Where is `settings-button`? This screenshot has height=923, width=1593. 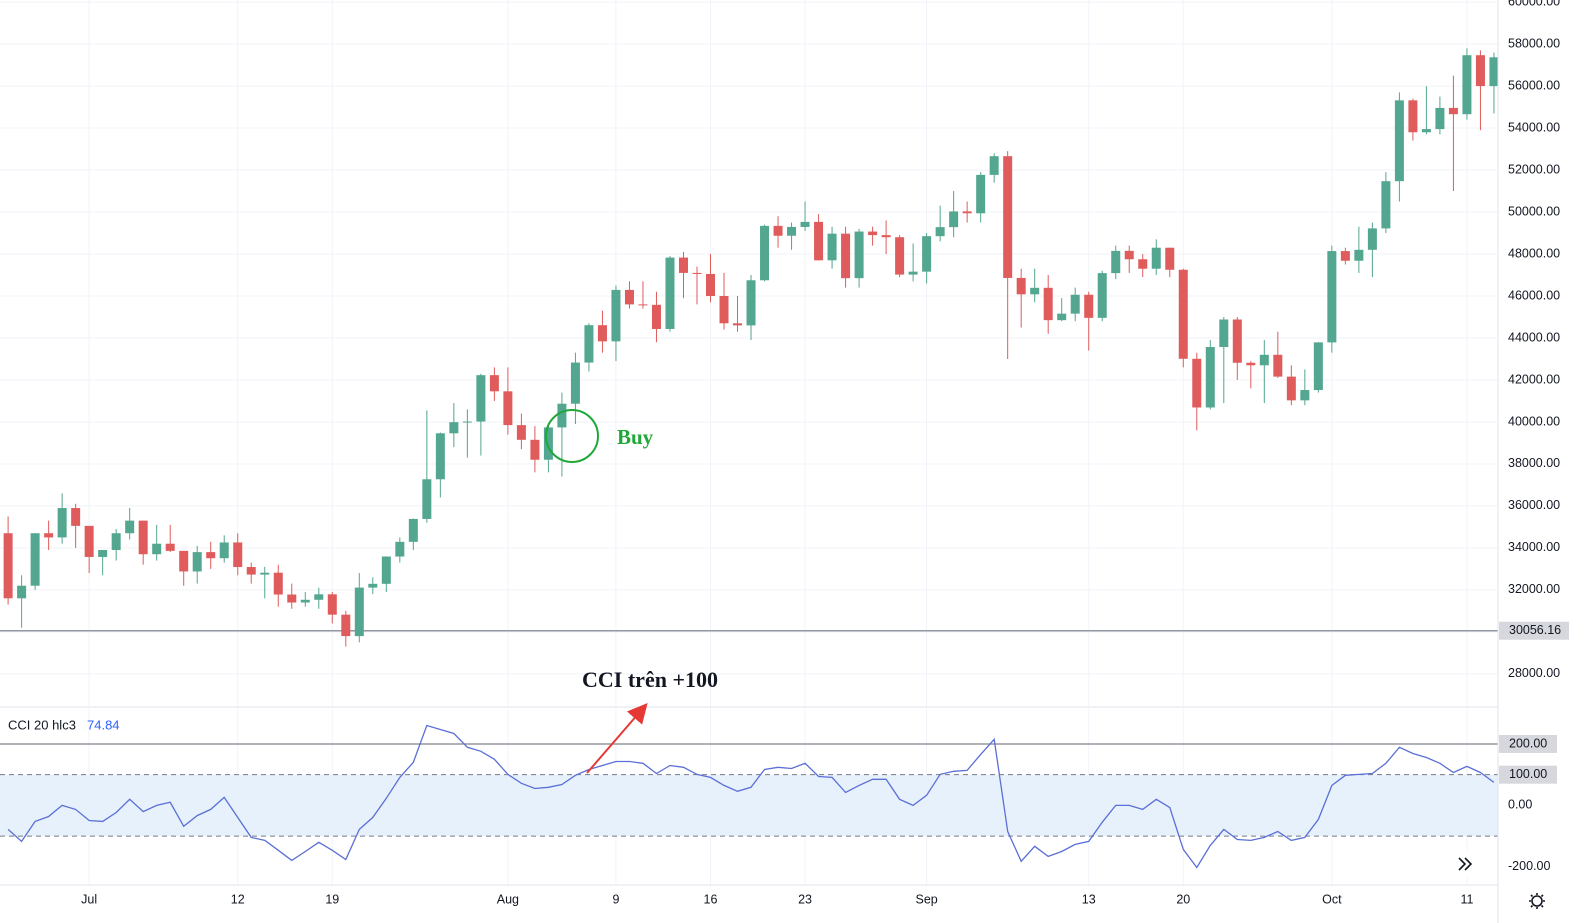
settings-button is located at coordinates (1537, 901).